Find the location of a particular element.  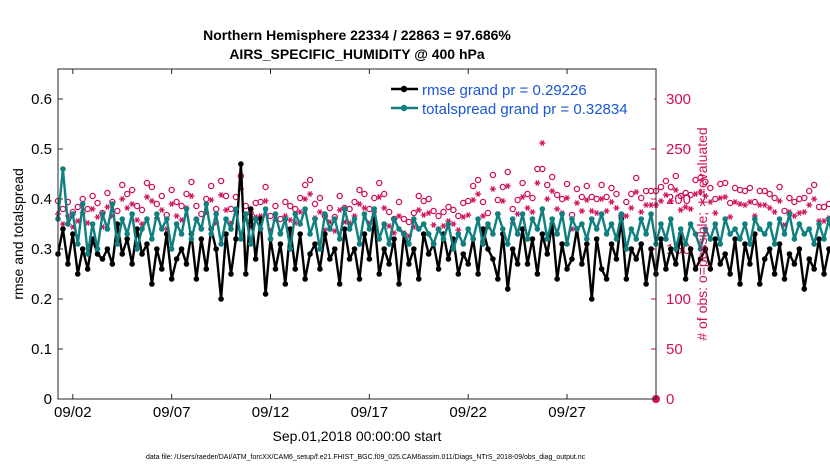

x-tick-label: 09/02 is located at coordinates (73, 412).